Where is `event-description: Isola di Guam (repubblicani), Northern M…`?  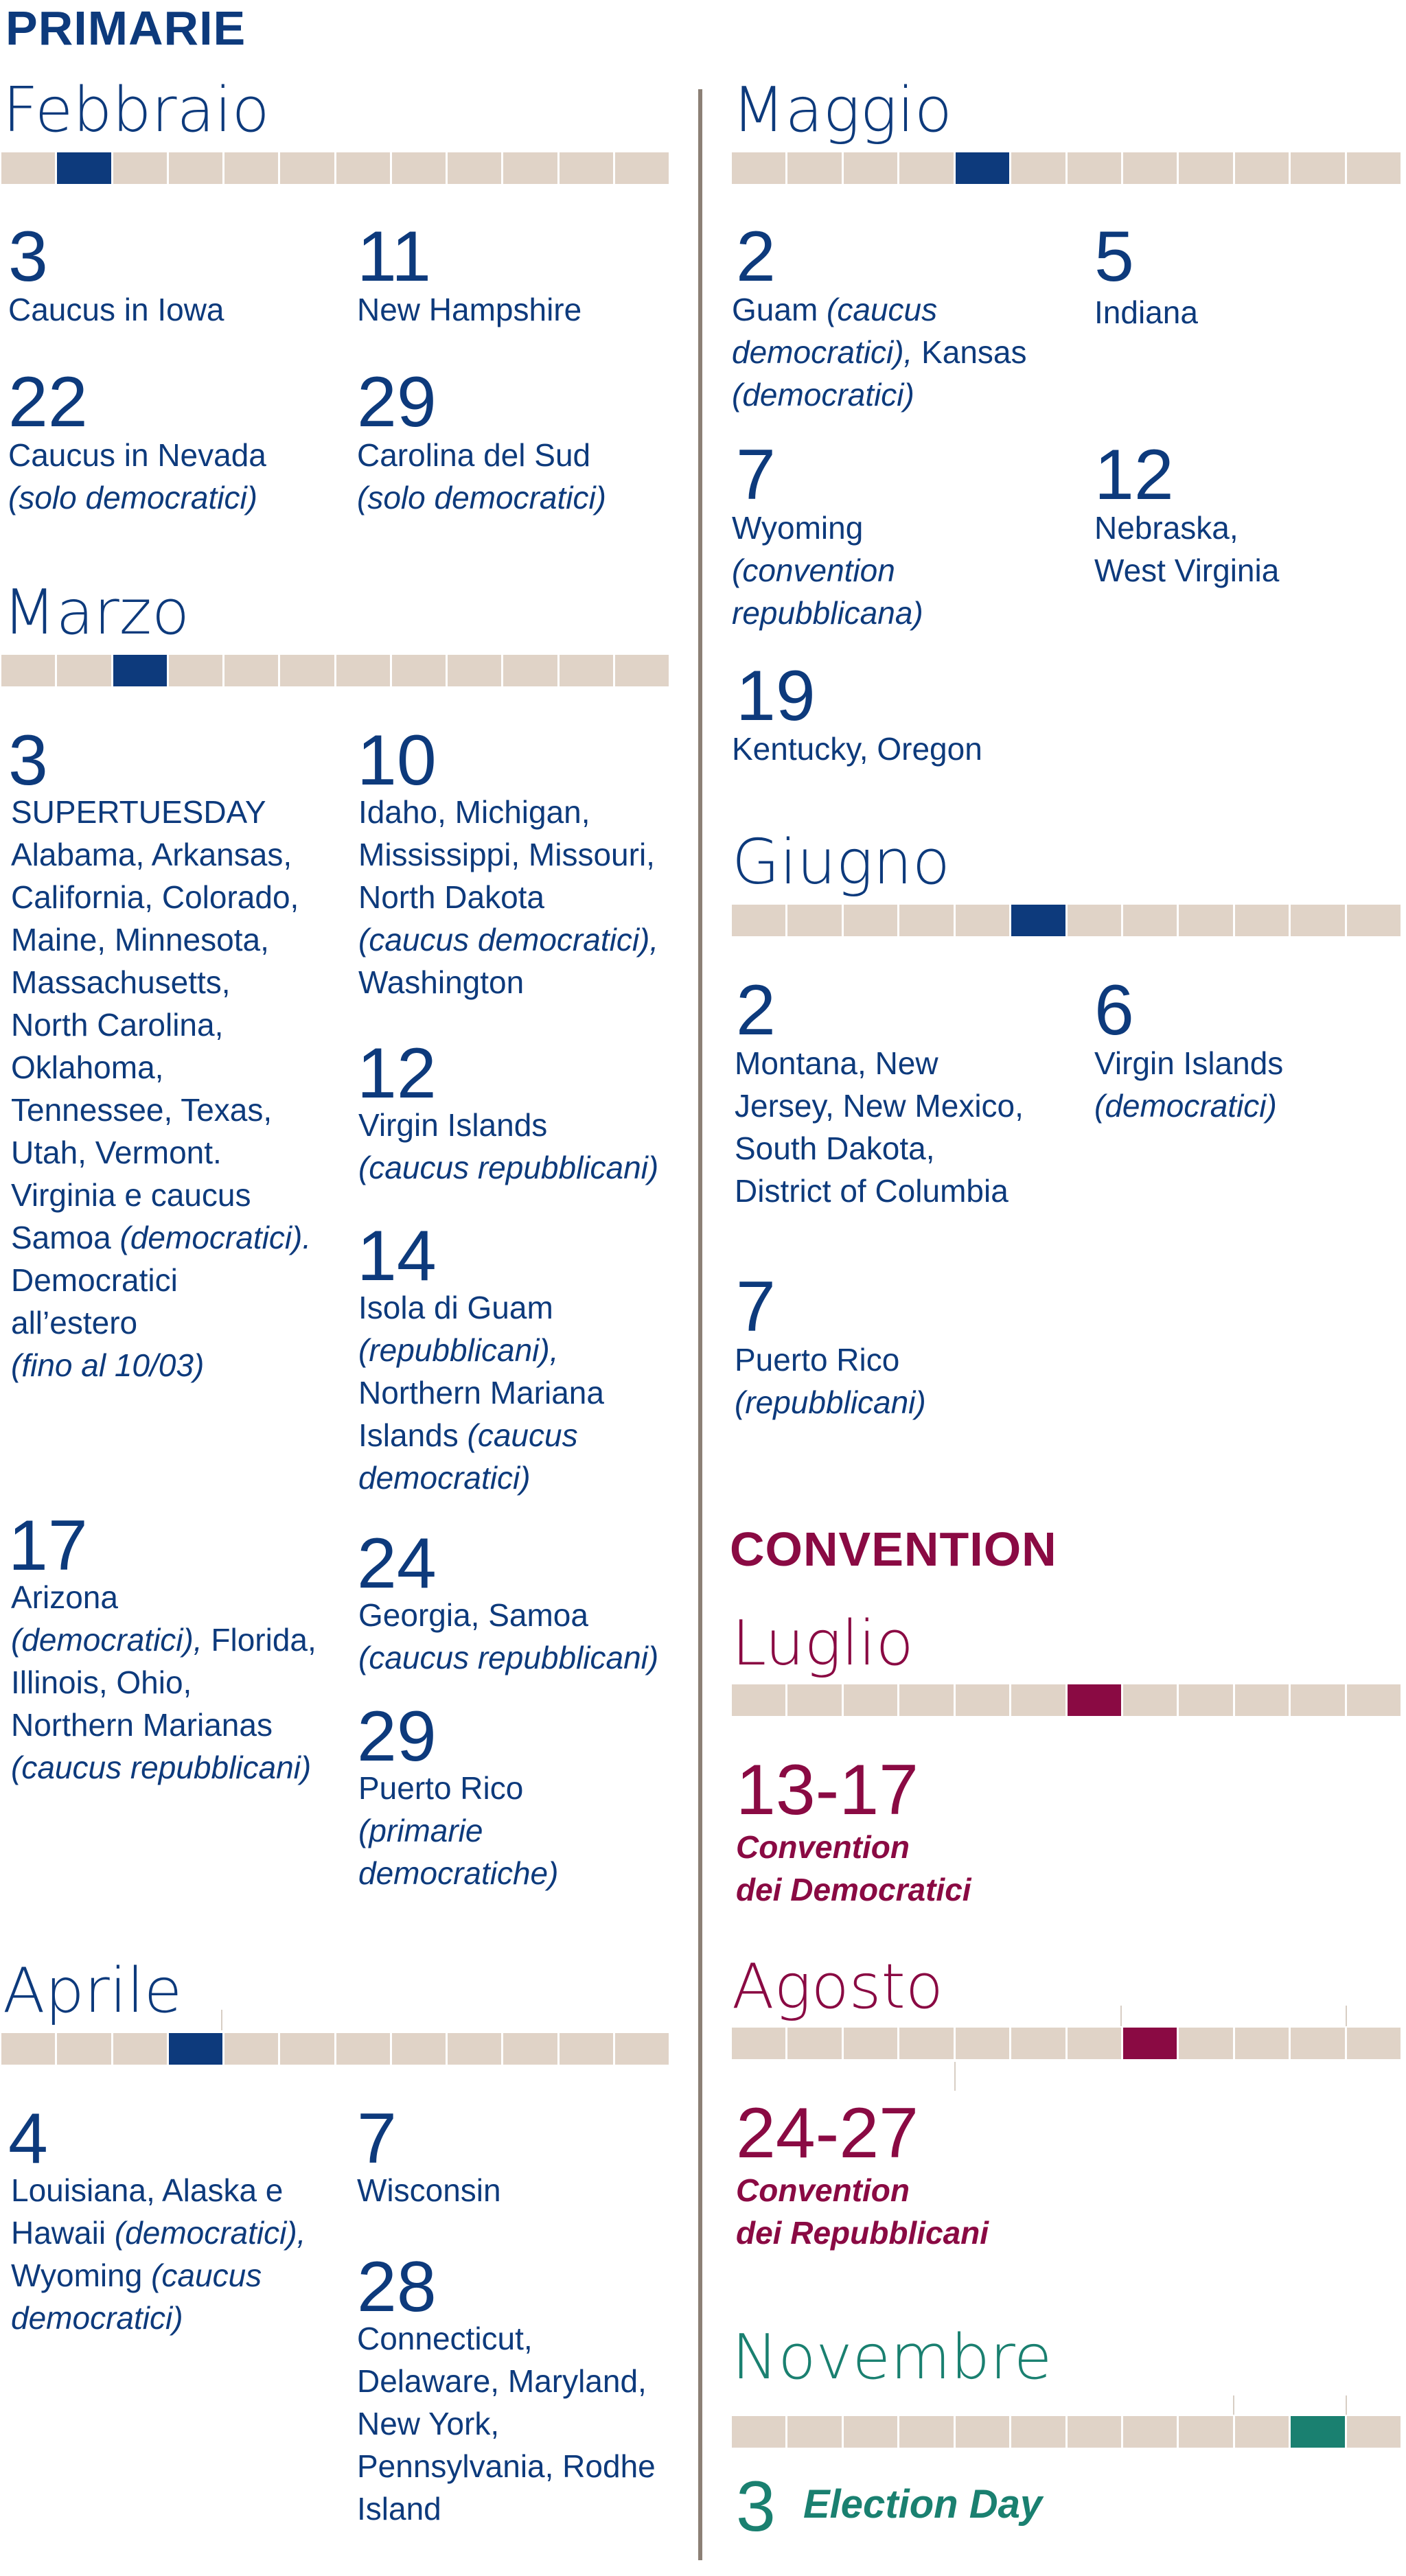
event-description: Isola di Guam (repubblicani), Northern M… is located at coordinates (481, 1393).